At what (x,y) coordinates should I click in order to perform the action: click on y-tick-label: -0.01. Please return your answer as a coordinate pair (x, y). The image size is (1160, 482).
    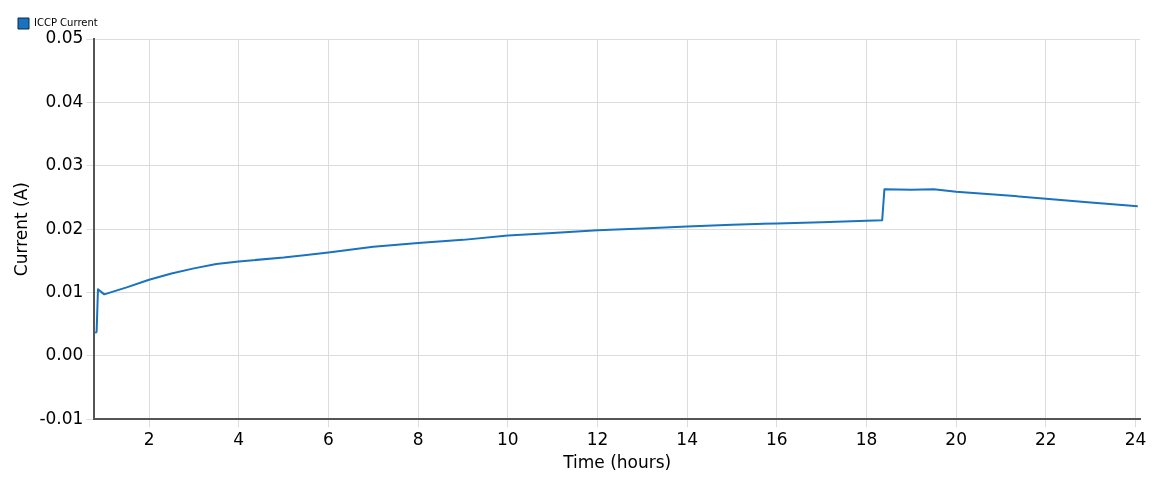
    Looking at the image, I should click on (61, 417).